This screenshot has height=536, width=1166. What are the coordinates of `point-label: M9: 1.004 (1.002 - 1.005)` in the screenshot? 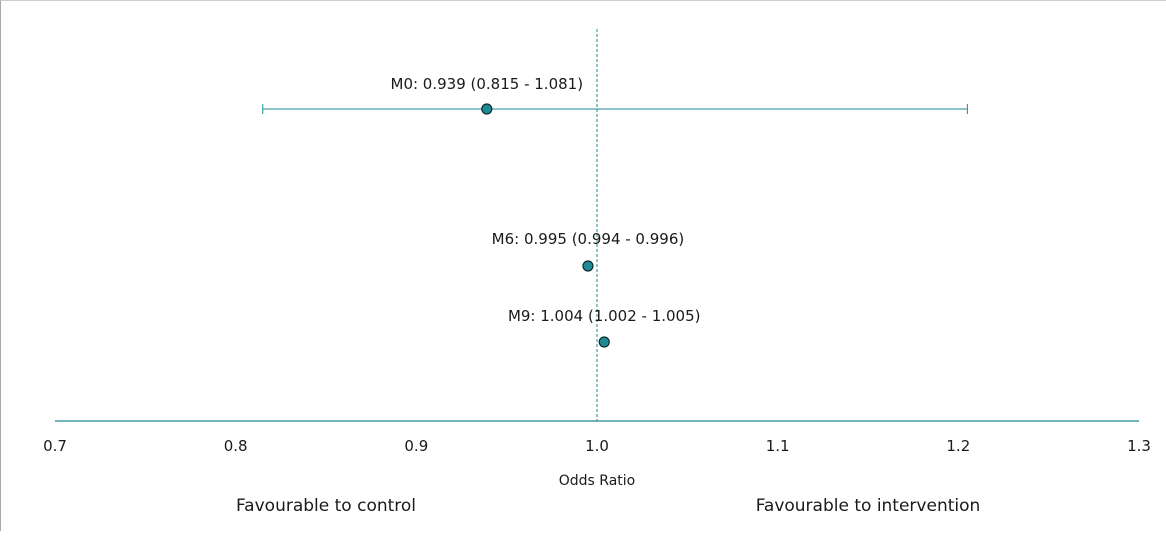 It's located at (604, 316).